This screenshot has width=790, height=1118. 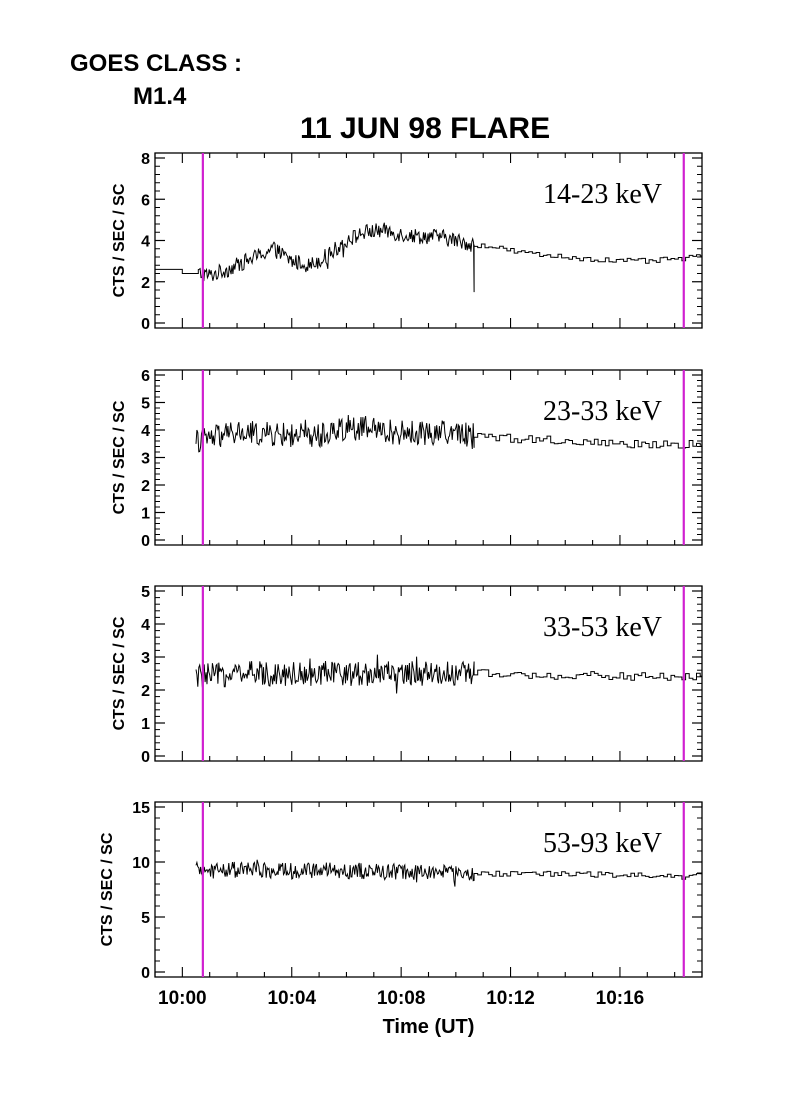 What do you see at coordinates (141, 808) in the screenshot?
I see `y-tick-label: 15` at bounding box center [141, 808].